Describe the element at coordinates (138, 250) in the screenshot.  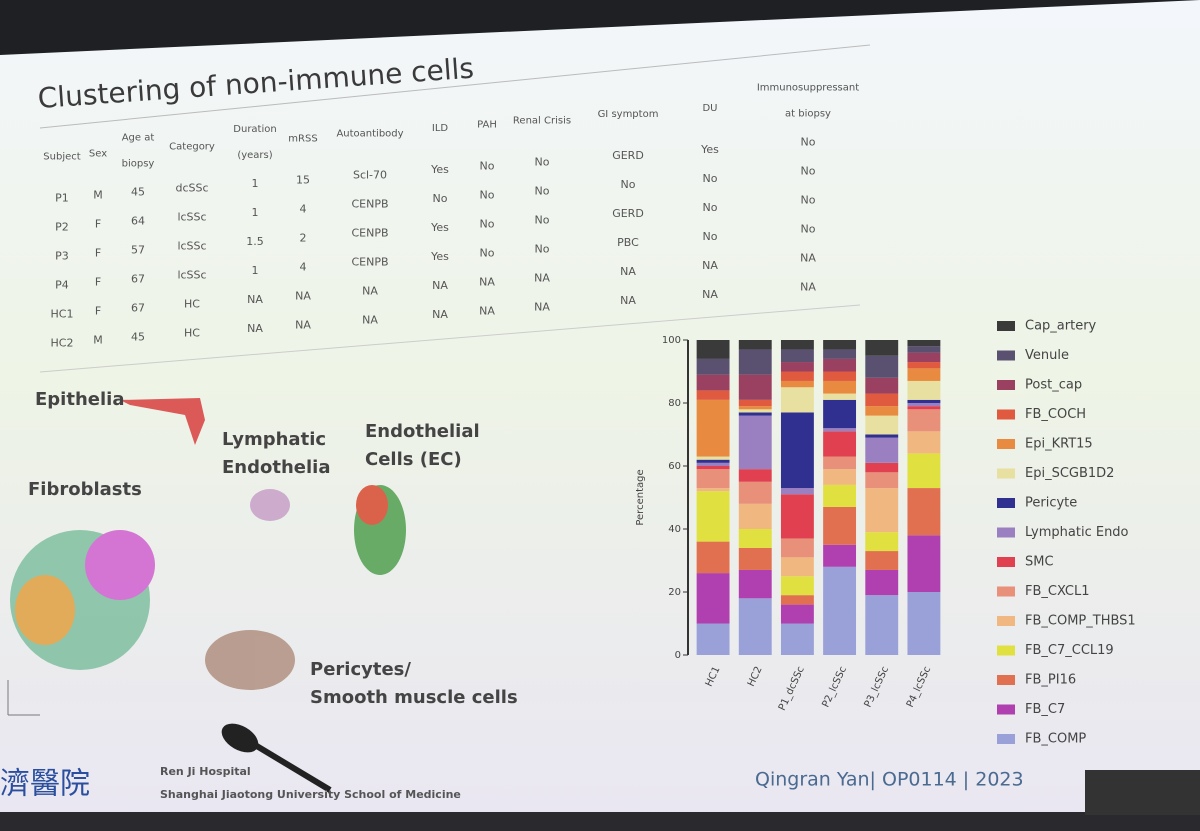
I see `table-cell: 57` at that location.